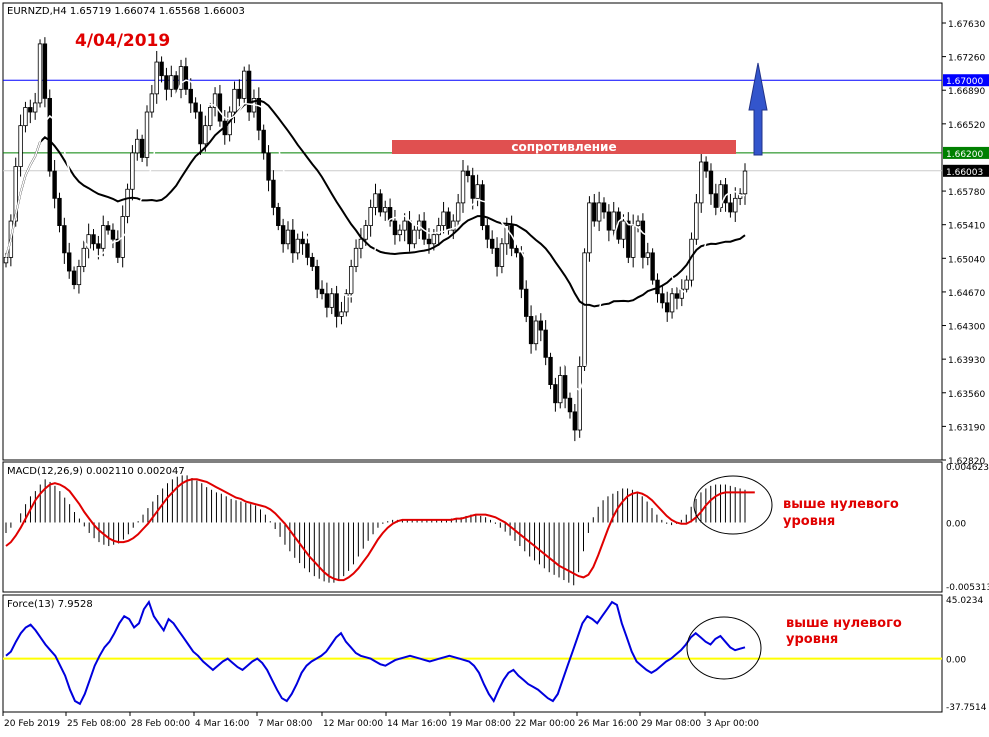  Describe the element at coordinates (32, 724) in the screenshot. I see `time-tick-label: 20 Feb 2019` at that location.